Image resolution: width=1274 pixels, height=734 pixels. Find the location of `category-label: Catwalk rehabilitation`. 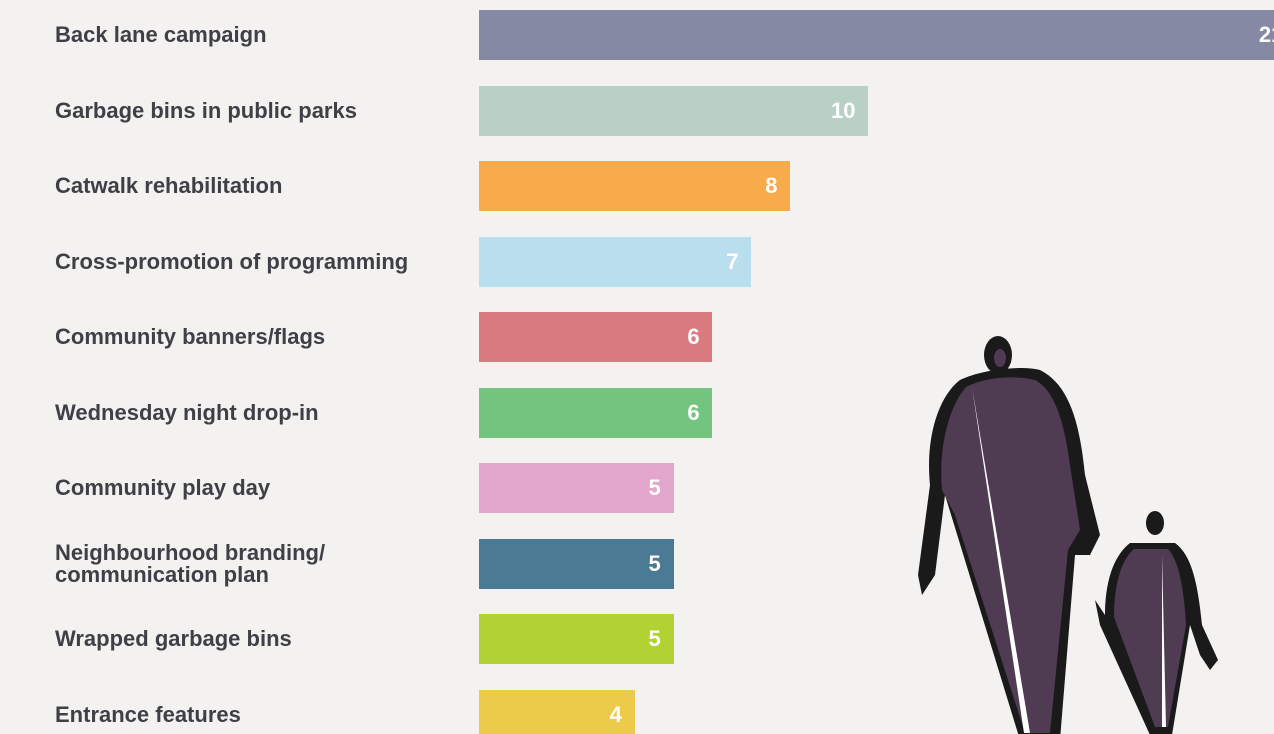

category-label: Catwalk rehabilitation is located at coordinates (169, 185).